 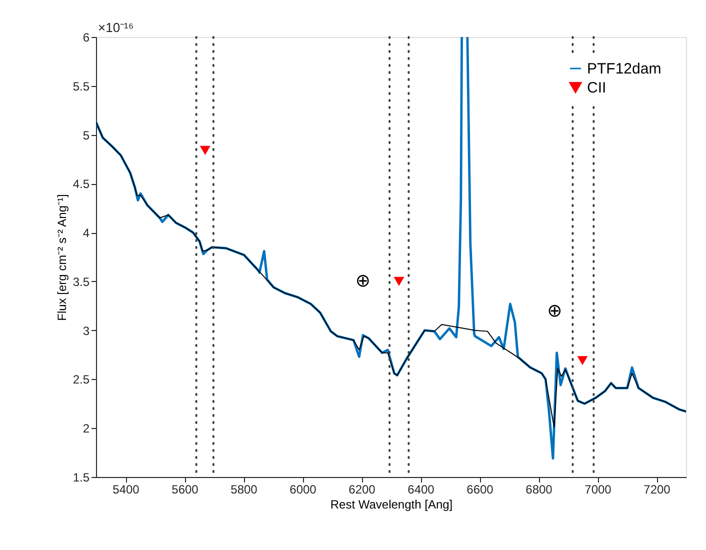 I want to click on legend-label: PTF12dam, so click(x=624, y=69).